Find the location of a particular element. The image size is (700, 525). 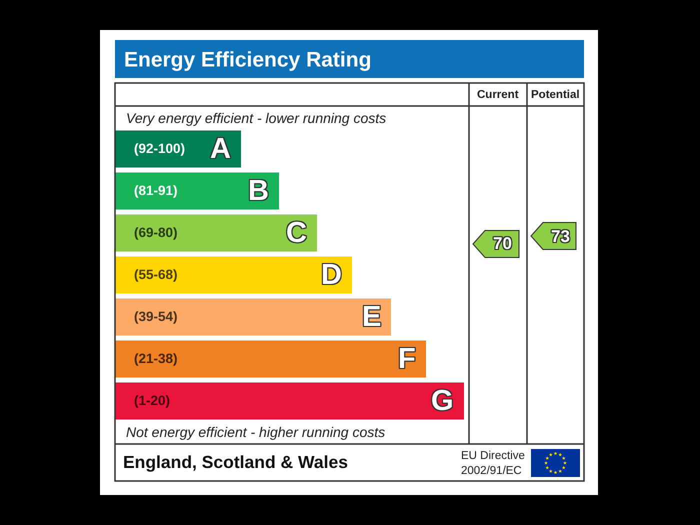

annotation: (39-54) is located at coordinates (156, 316).